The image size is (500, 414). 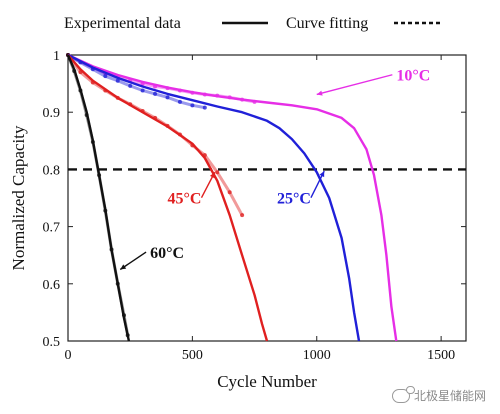 What do you see at coordinates (252, 23) in the screenshot?
I see `legend: Experimental data Curve fitting` at bounding box center [252, 23].